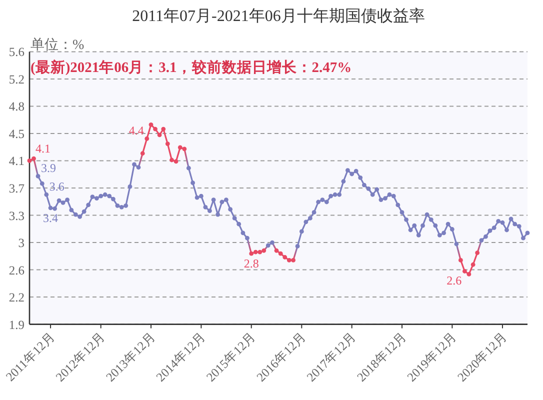 Image resolution: width=543 pixels, height=400 pixels. What do you see at coordinates (251, 263) in the screenshot?
I see `data-label: 2.8` at bounding box center [251, 263].